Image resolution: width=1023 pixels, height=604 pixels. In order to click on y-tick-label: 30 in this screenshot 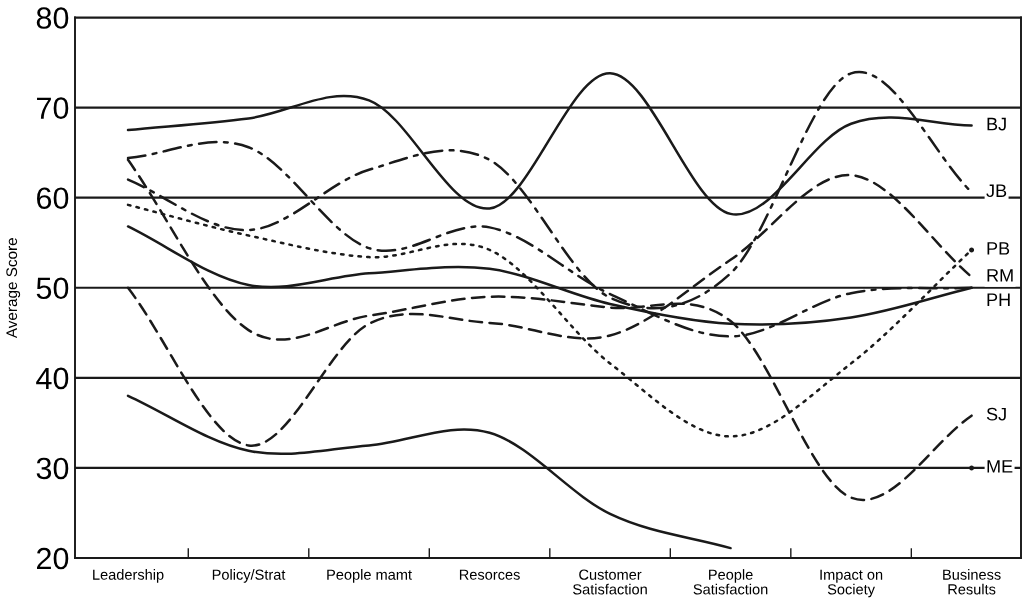, I will do `click(52, 468)`.